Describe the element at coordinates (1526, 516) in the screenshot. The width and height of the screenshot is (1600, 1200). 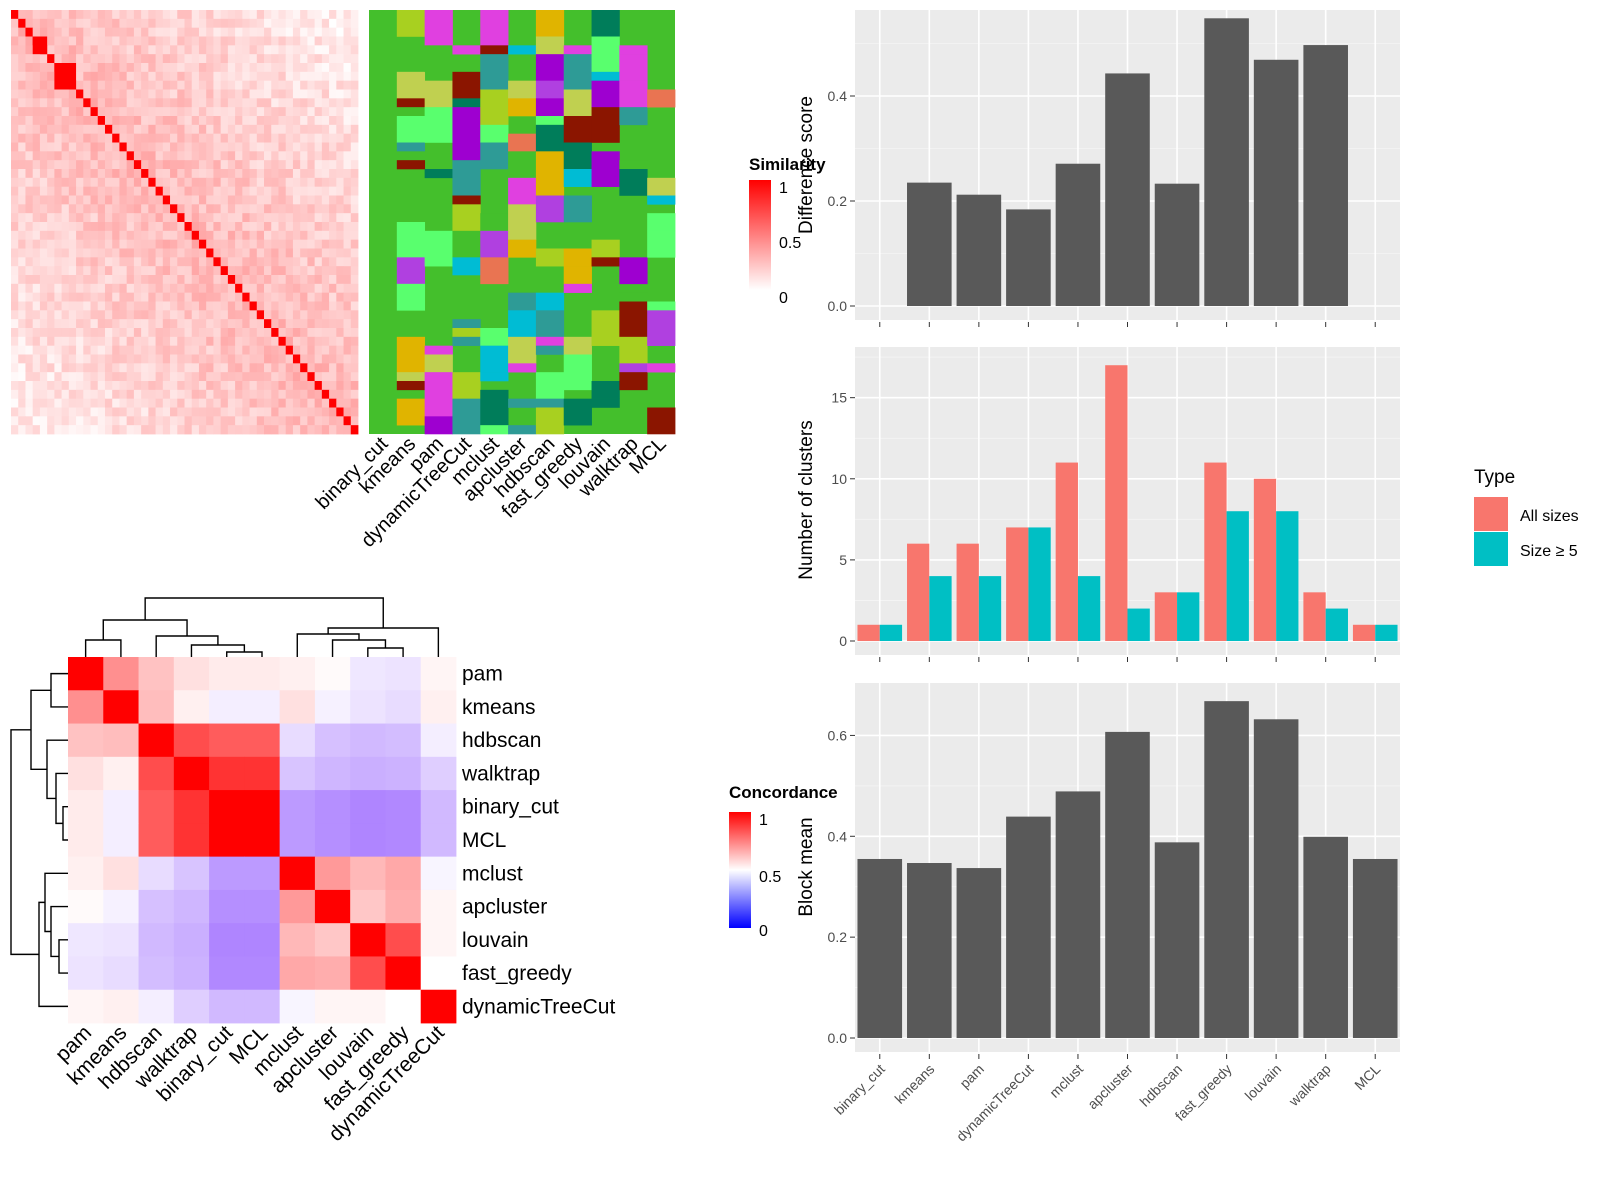
I see `type-legend: Type All sizes Size ≥ 5` at that location.